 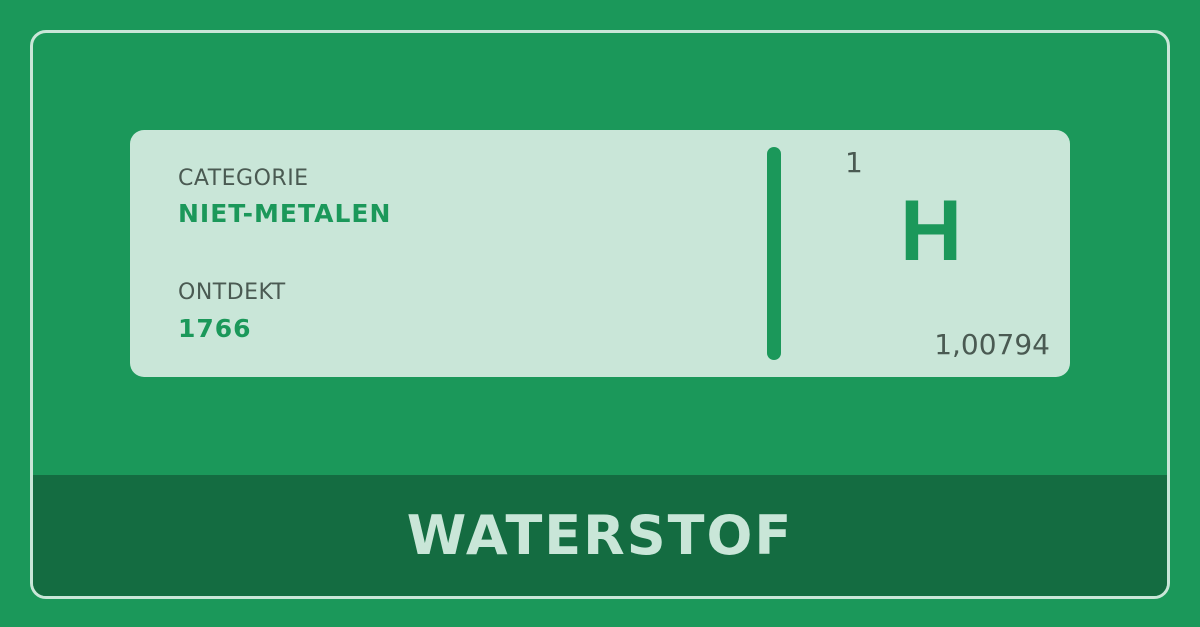 I want to click on atomic-weight: 1,00794, so click(x=992, y=344).